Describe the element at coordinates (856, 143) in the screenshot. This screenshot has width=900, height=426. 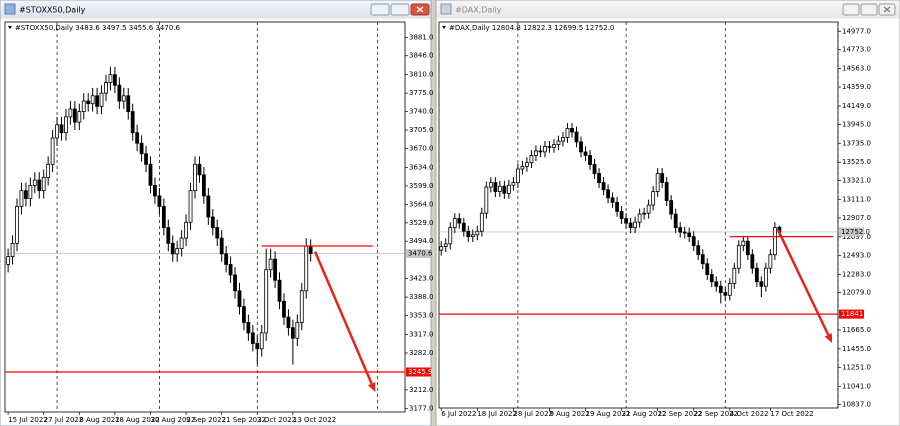
I see `y-tick-label: 13735.0` at that location.